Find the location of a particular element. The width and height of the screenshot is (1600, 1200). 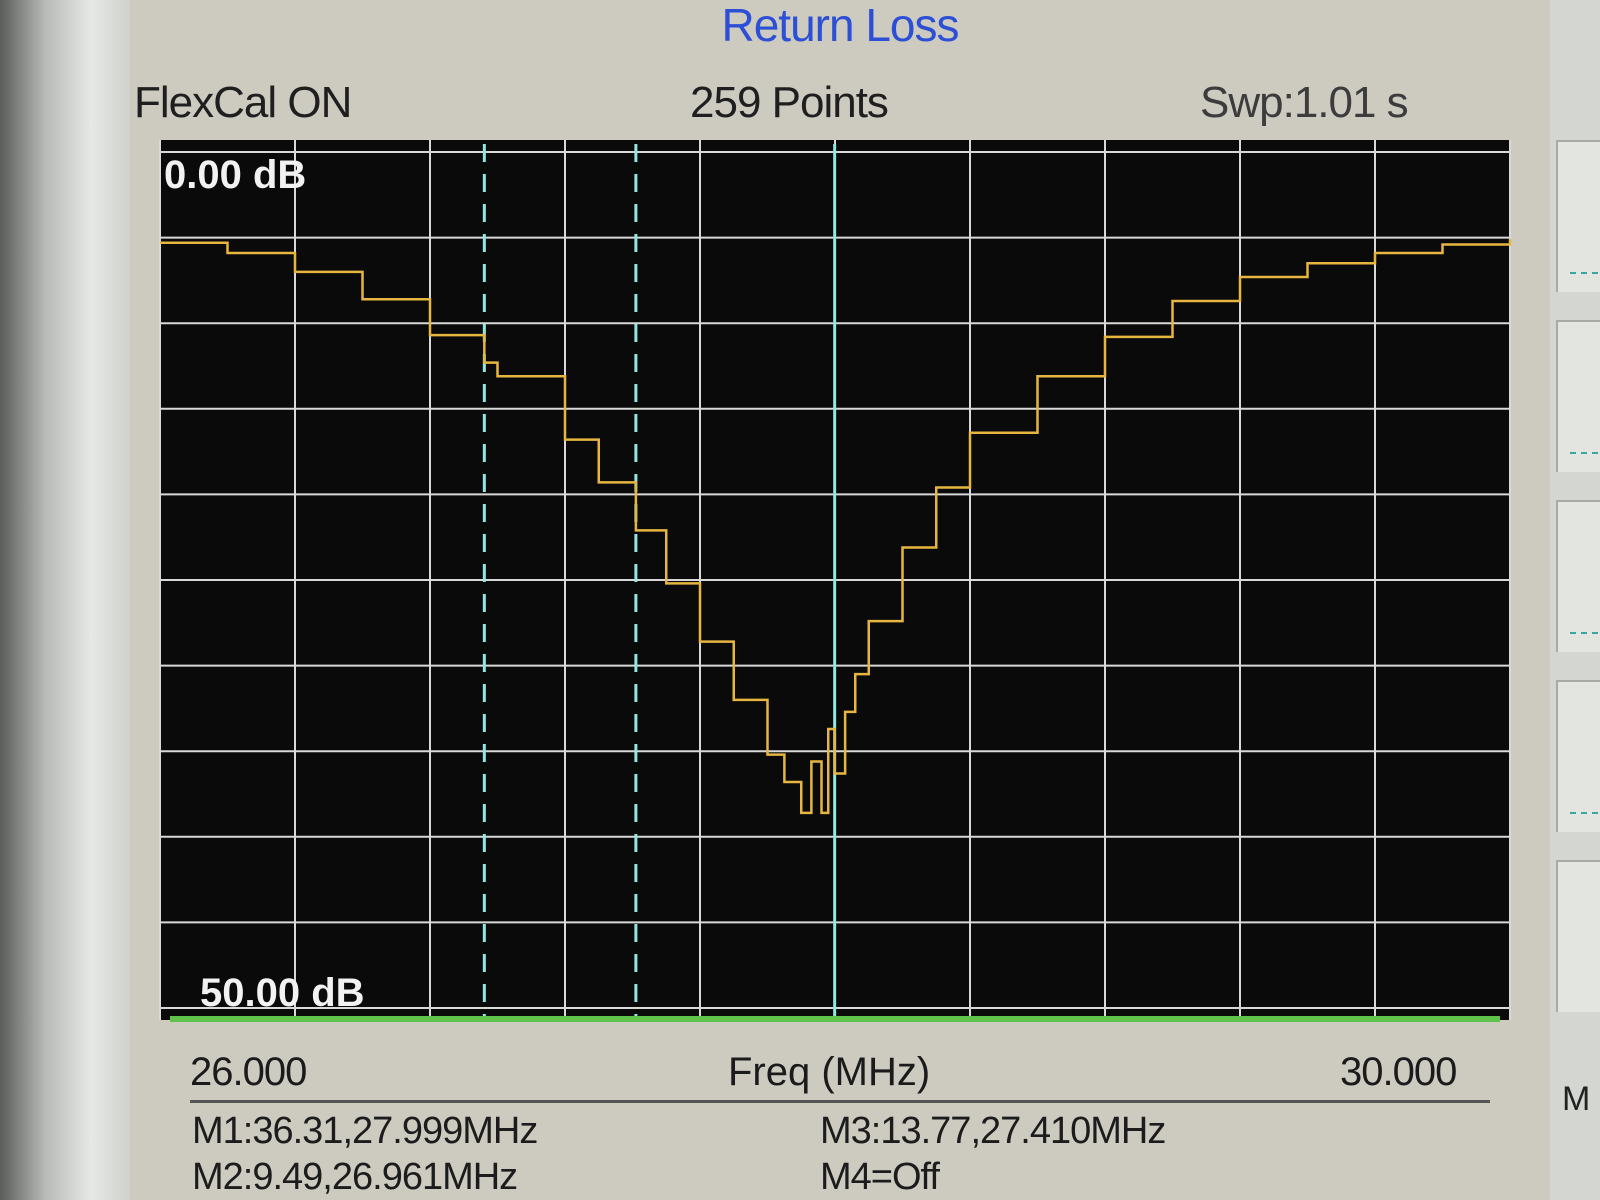

marker-readout-m3: M3:13.77,27.410MHz is located at coordinates (993, 1131).